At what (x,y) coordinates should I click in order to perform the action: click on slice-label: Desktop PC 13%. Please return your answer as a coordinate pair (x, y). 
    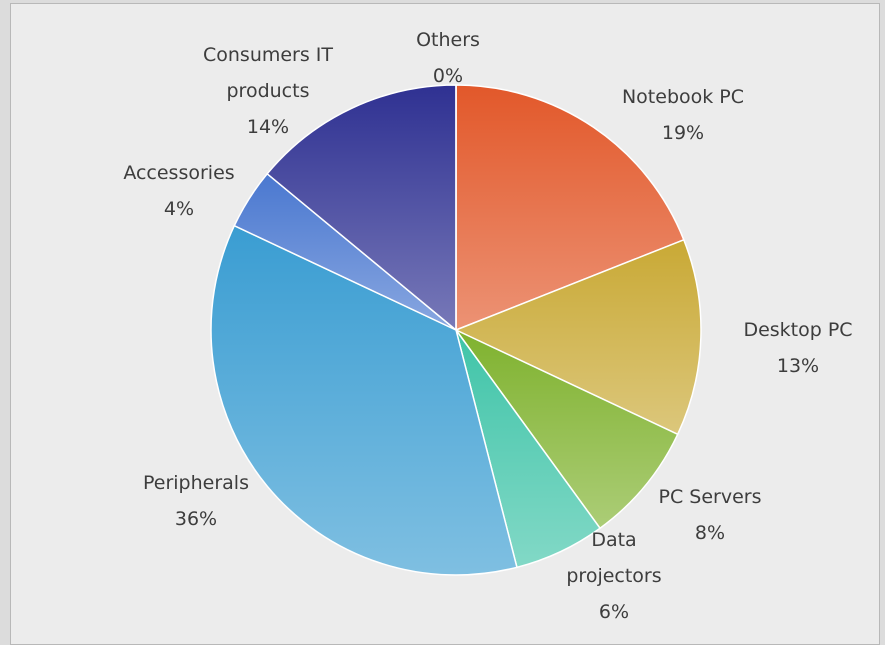
    Looking at the image, I should click on (796, 348).